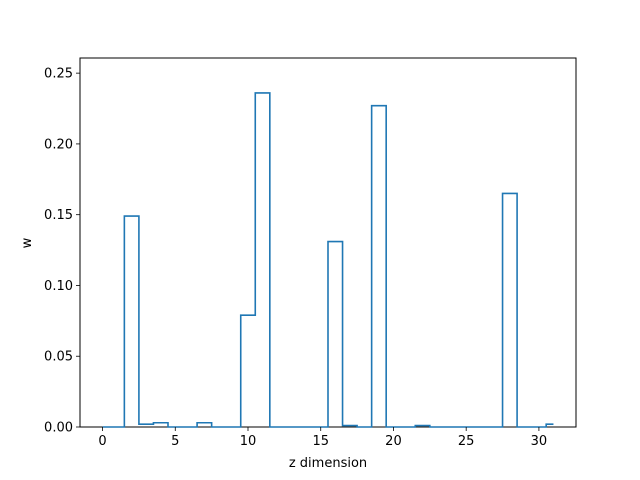 This screenshot has width=640, height=480. What do you see at coordinates (58, 357) in the screenshot?
I see `y-tick-label: 0.05` at bounding box center [58, 357].